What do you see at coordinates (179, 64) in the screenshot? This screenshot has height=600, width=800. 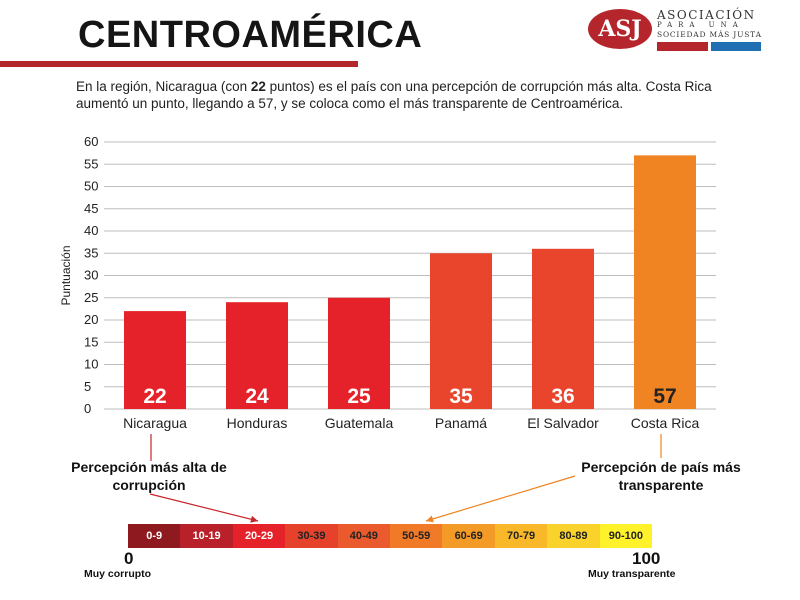 I see `title-underline` at bounding box center [179, 64].